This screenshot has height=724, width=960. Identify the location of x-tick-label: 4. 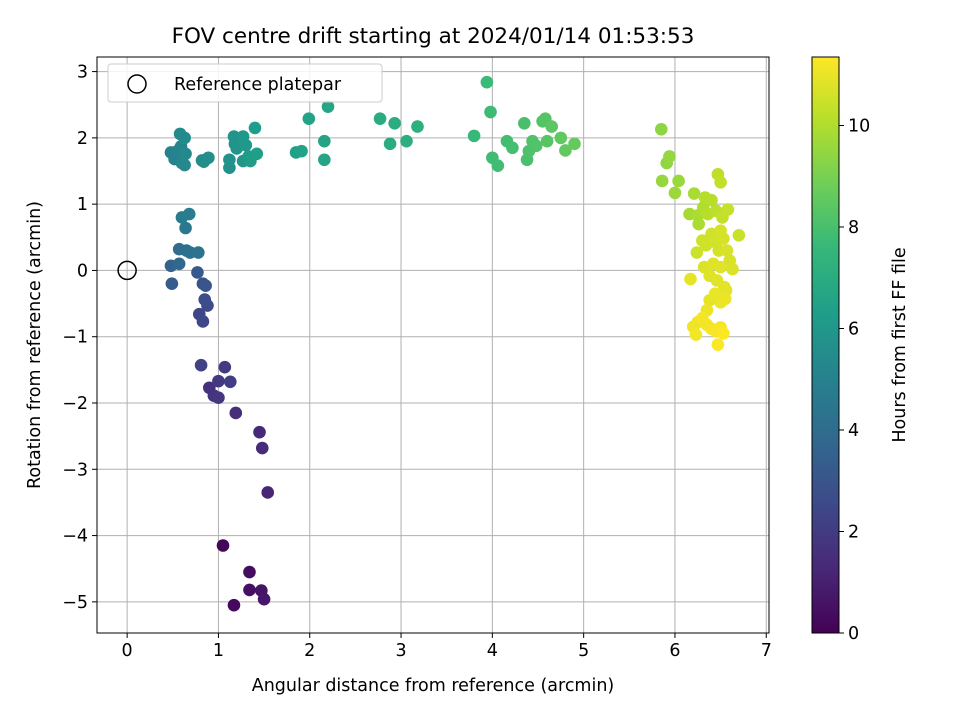
(492, 651).